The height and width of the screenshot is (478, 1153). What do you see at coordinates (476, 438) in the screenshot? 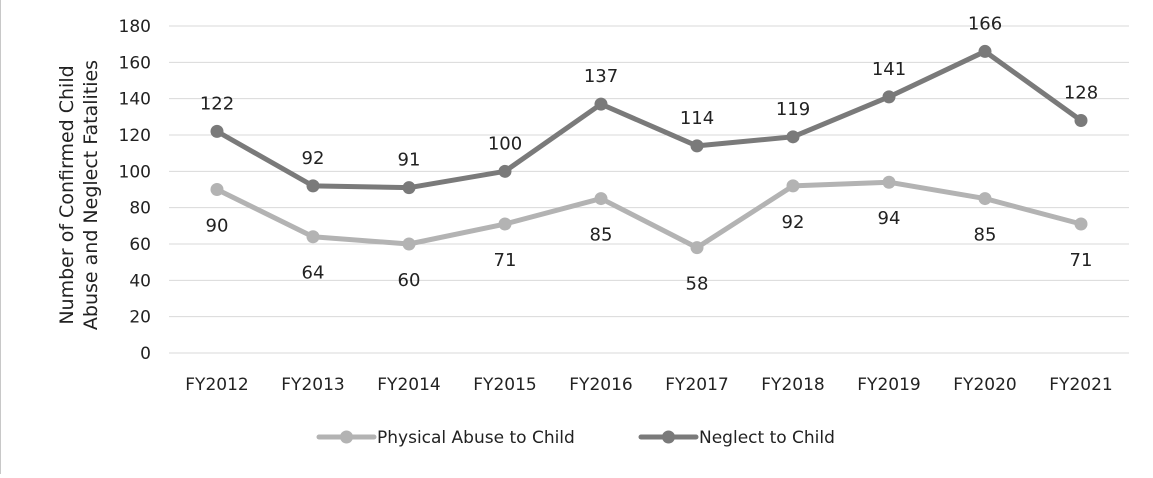
I see `legend-label: Physical Abuse to Child` at bounding box center [476, 438].